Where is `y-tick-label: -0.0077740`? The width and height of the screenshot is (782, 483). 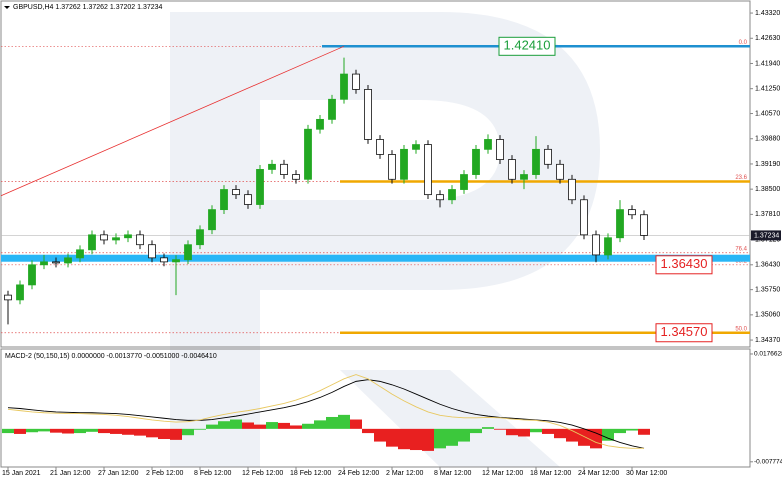 y-tick-label: -0.0077740 is located at coordinates (768, 462).